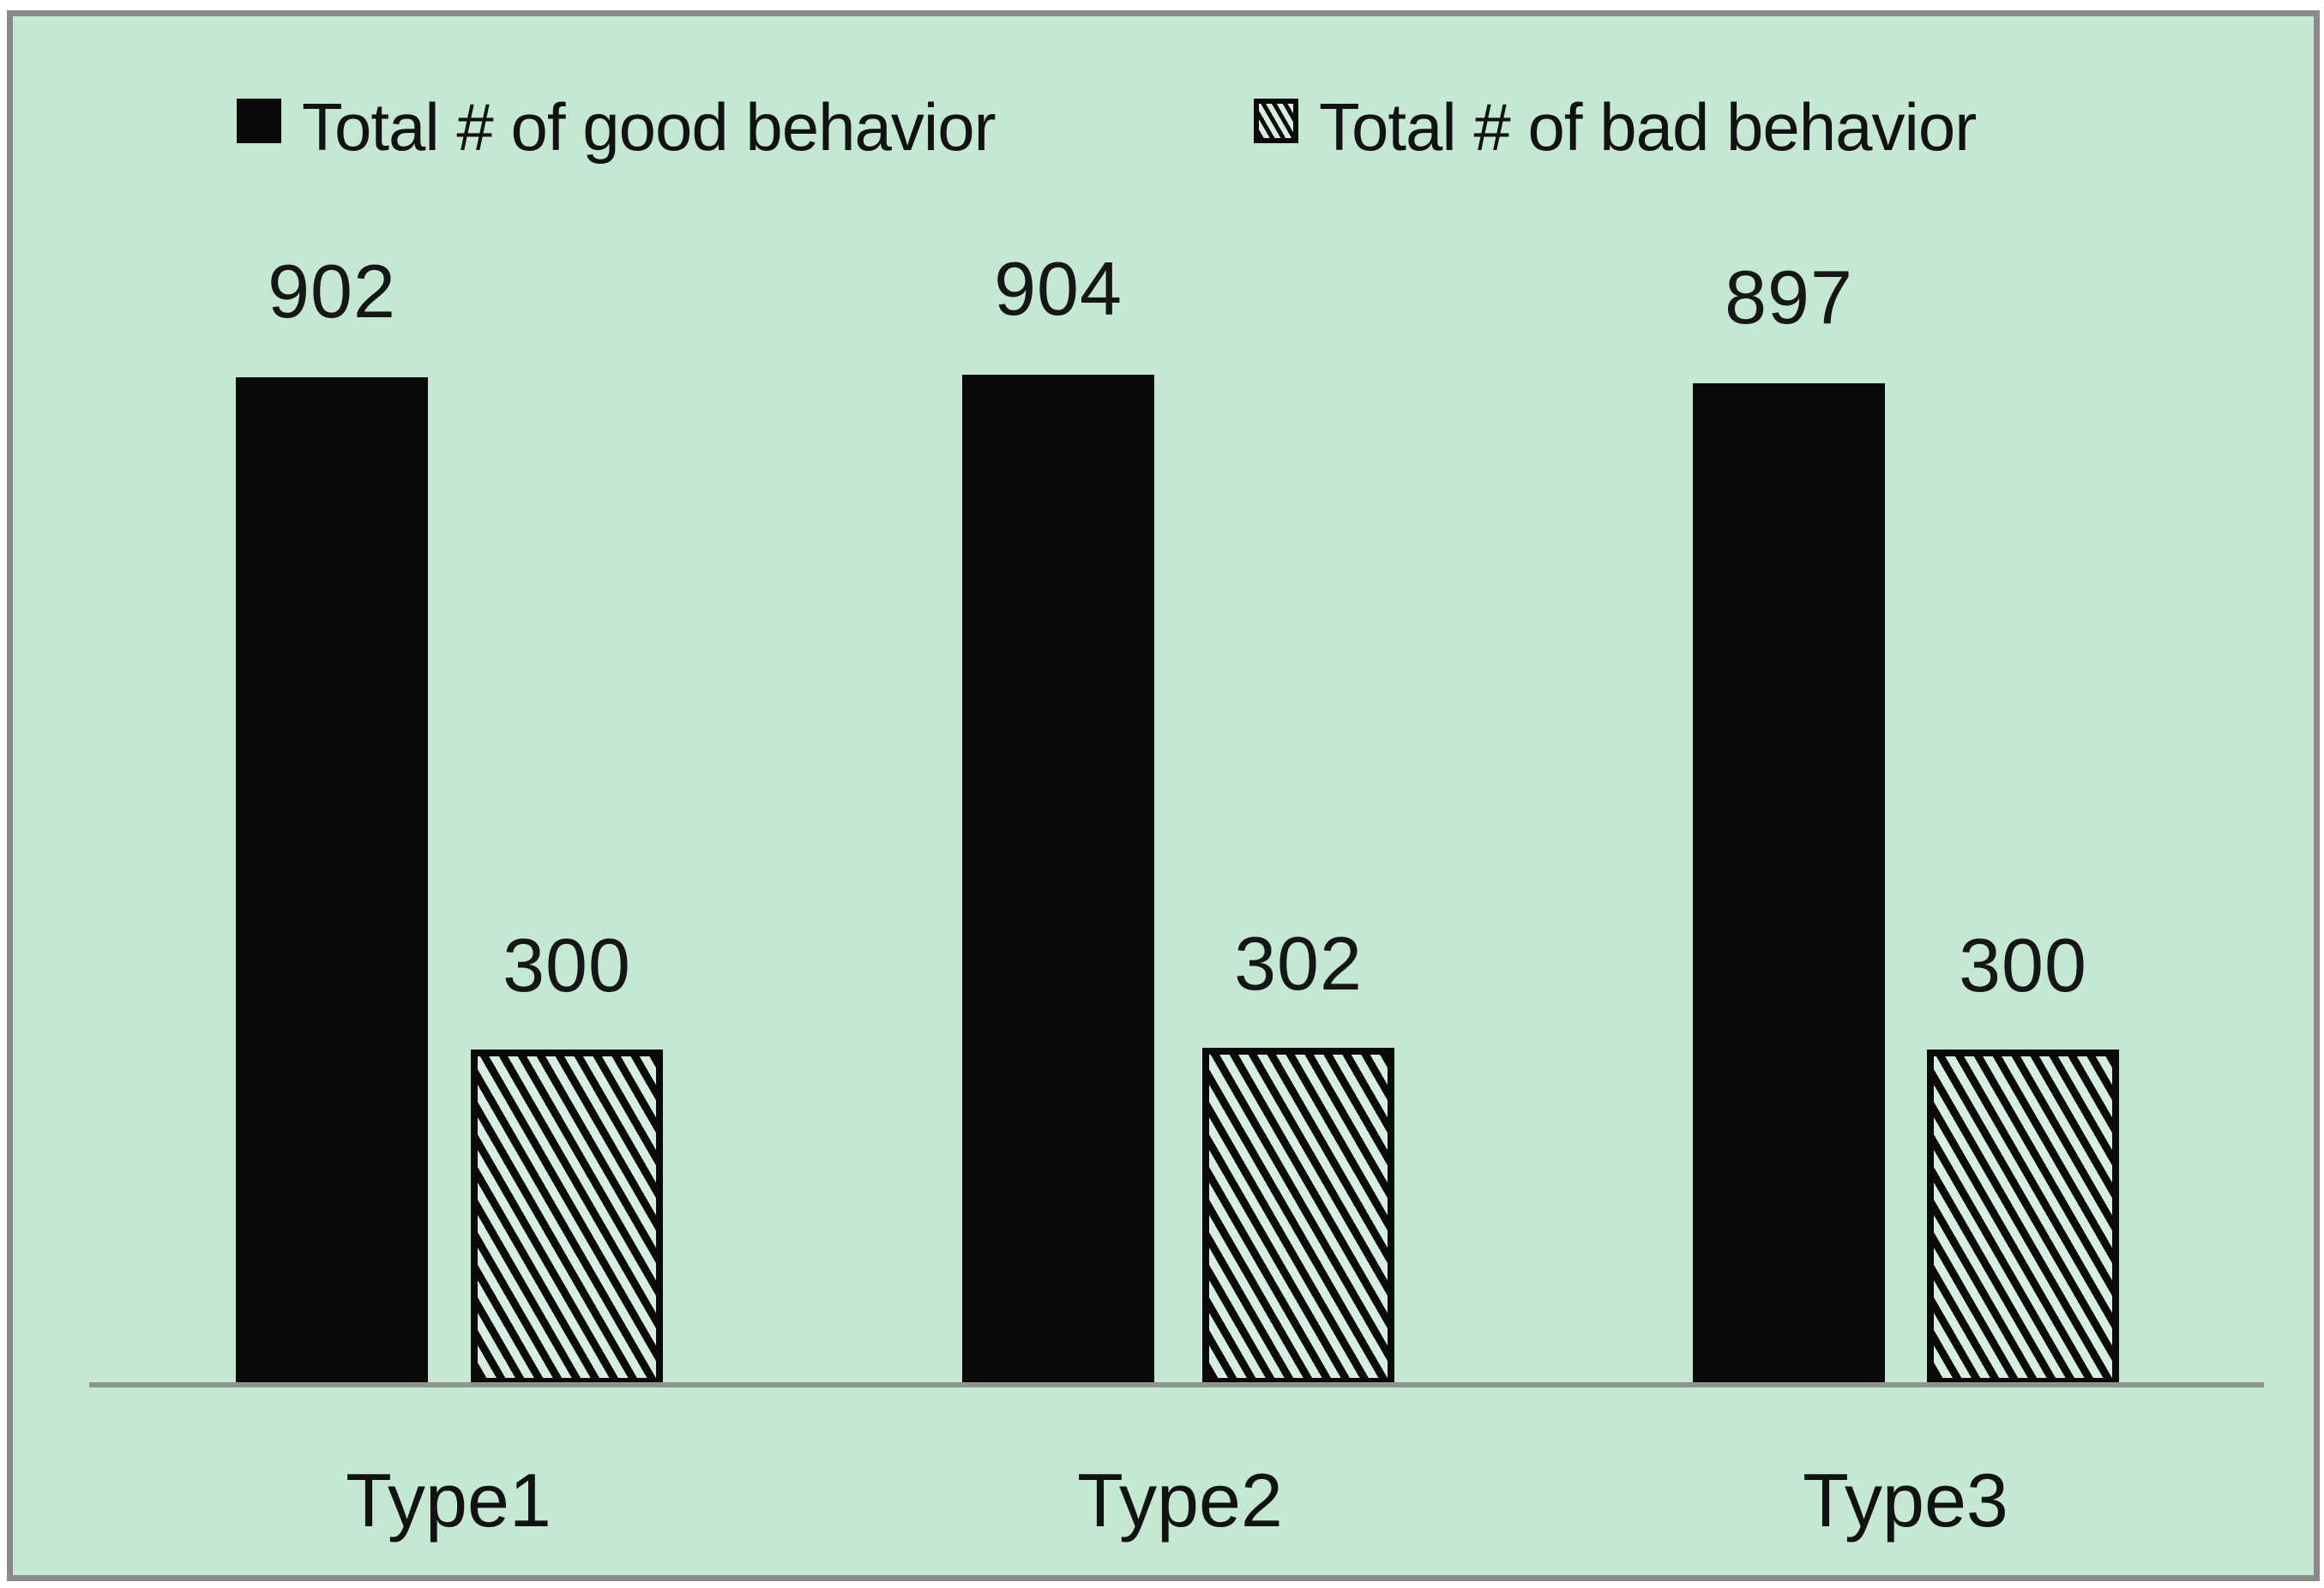  What do you see at coordinates (1648, 127) in the screenshot?
I see `legend-label-bad: Total # of bad behavior` at bounding box center [1648, 127].